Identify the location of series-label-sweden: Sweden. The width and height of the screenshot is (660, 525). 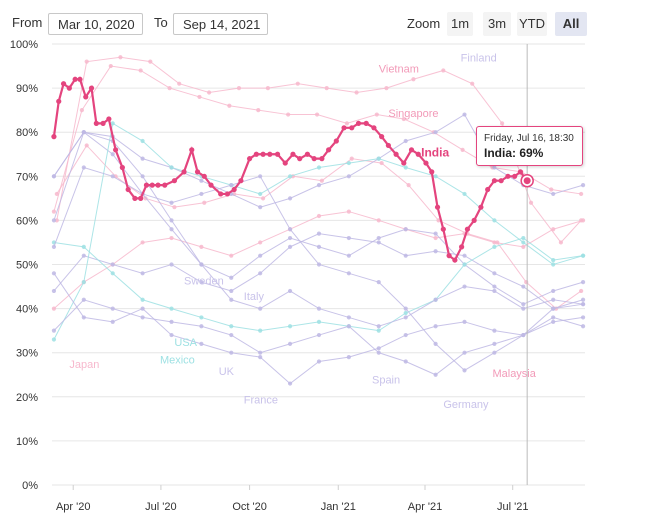
(204, 281).